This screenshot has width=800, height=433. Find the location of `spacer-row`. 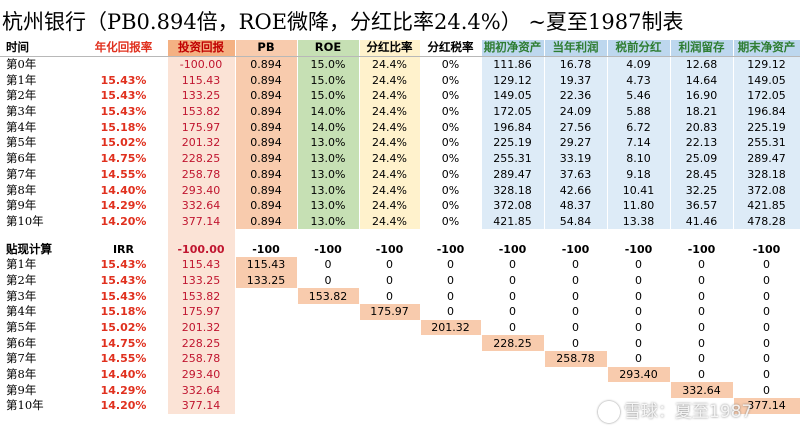

spacer-row is located at coordinates (400, 235).